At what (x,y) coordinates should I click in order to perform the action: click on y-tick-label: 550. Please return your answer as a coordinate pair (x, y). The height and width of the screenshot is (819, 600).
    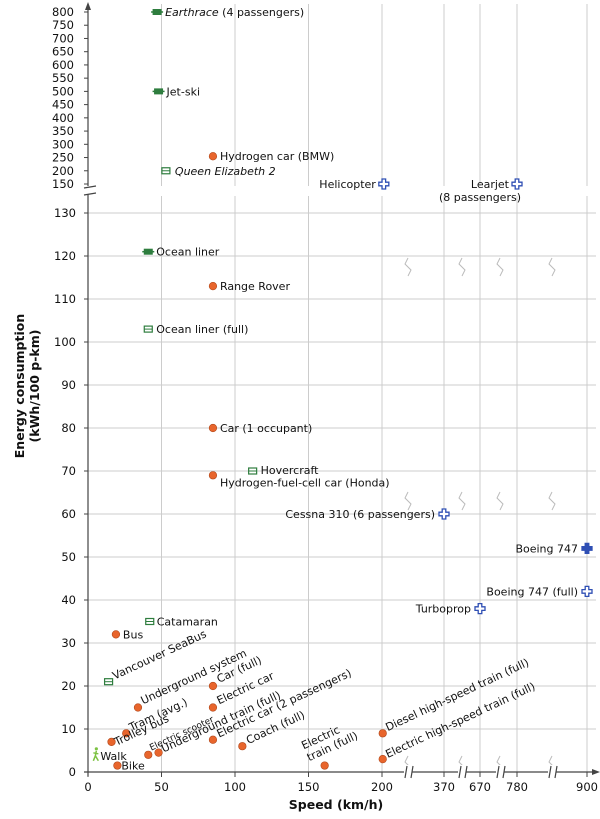
    Looking at the image, I should click on (63, 78).